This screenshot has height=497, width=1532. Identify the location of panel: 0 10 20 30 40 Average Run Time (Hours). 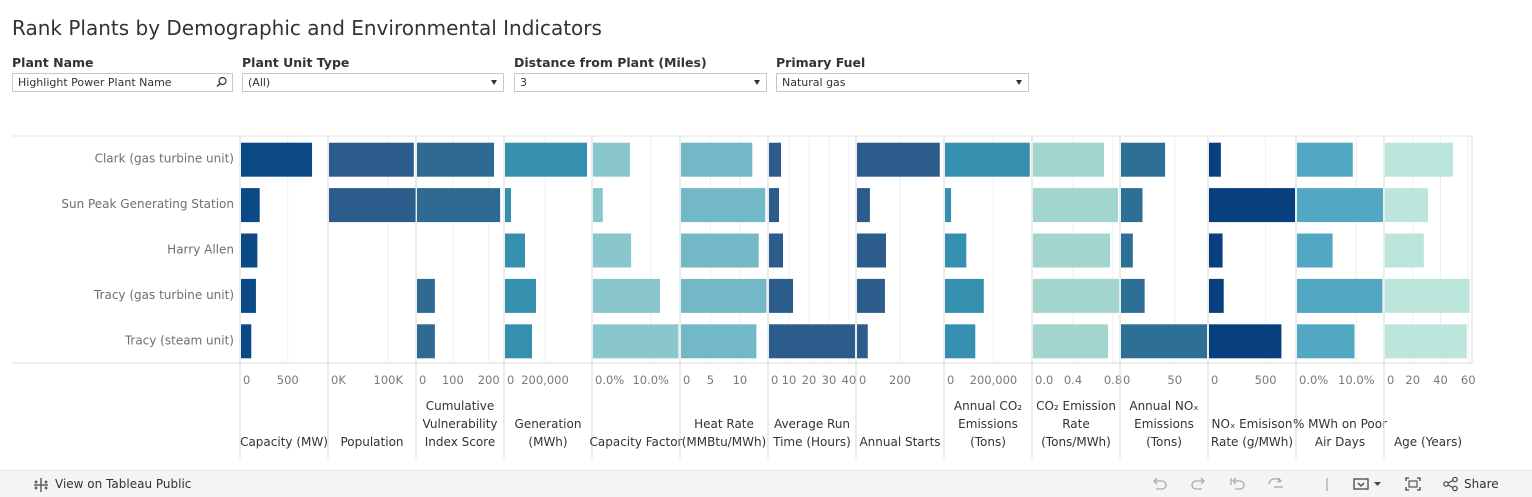
(811, 297).